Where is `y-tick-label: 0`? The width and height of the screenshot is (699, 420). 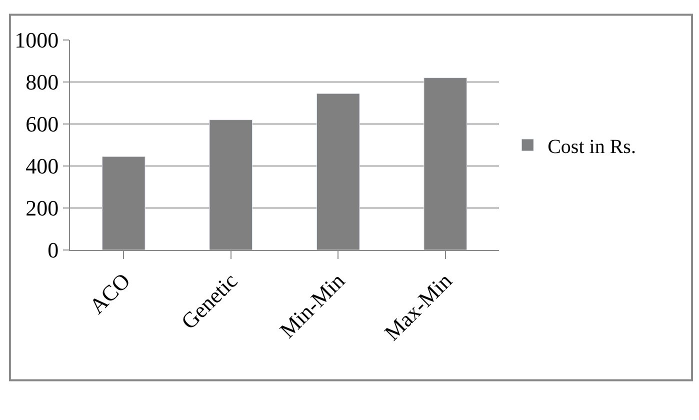 y-tick-label: 0 is located at coordinates (53, 250).